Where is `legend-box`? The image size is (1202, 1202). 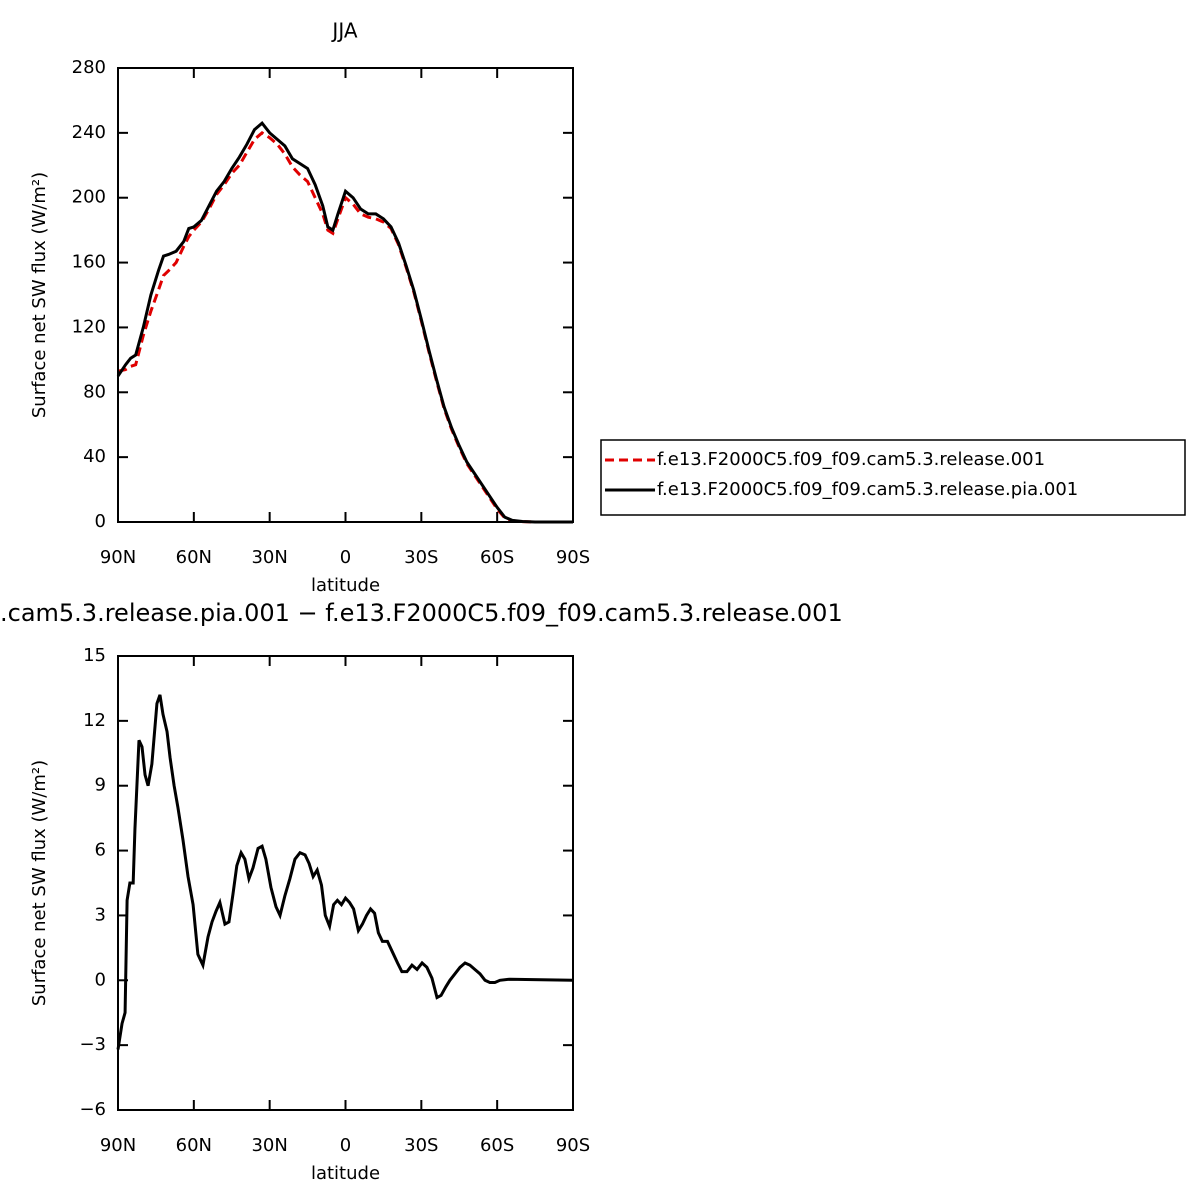
legend-box is located at coordinates (893, 477).